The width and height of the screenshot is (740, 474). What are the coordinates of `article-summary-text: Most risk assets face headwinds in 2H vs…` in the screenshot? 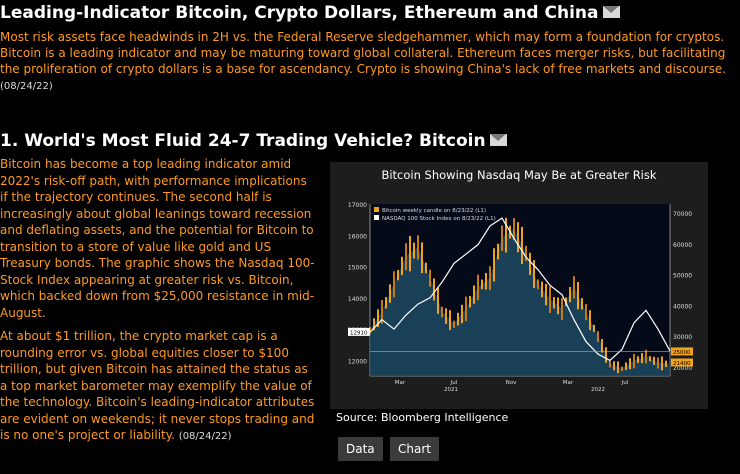 It's located at (363, 53).